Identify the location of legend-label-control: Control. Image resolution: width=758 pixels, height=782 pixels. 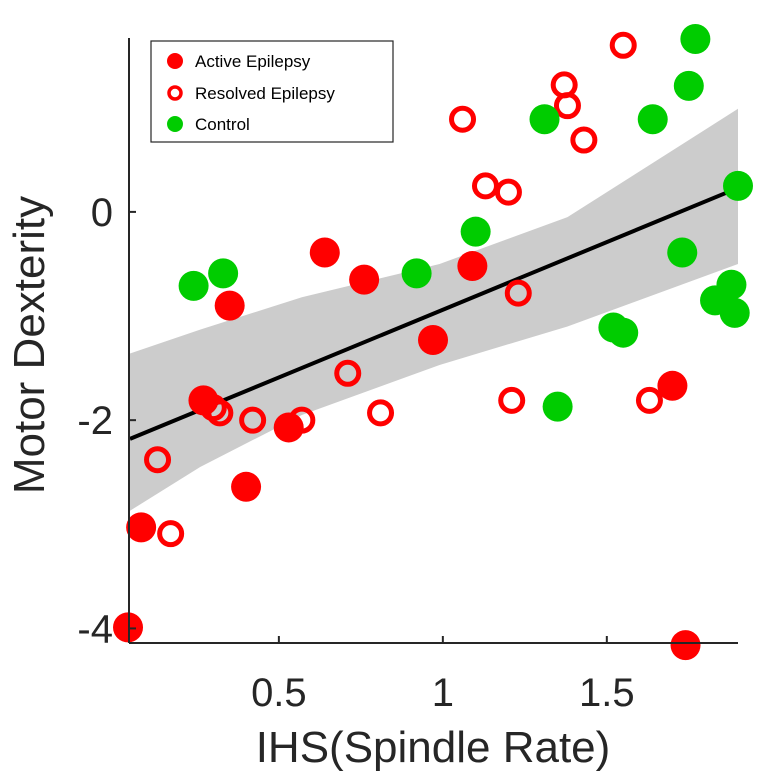
(222, 124).